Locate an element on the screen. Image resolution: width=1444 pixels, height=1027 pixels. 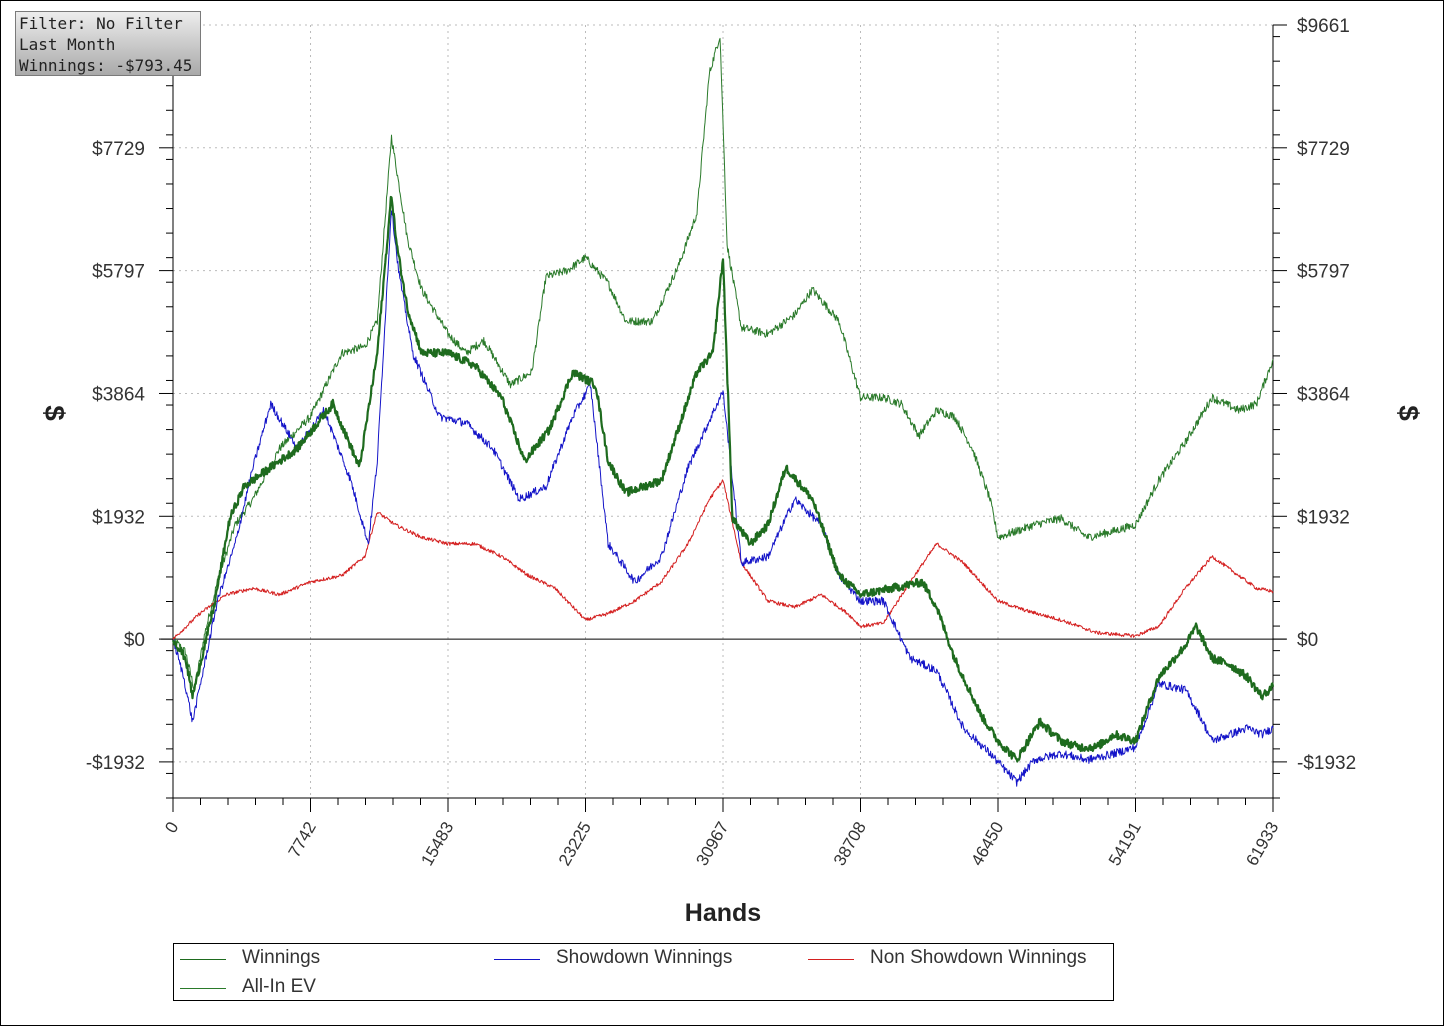
y-axis-label-right: $ is located at coordinates (1408, 413).